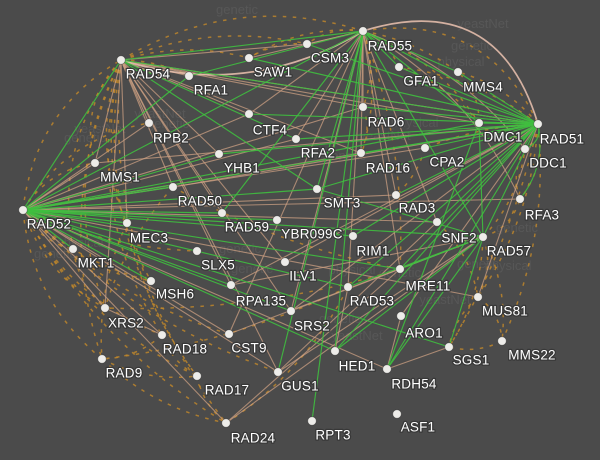  What do you see at coordinates (253, 438) in the screenshot?
I see `node-label-RAD24: RAD24` at bounding box center [253, 438].